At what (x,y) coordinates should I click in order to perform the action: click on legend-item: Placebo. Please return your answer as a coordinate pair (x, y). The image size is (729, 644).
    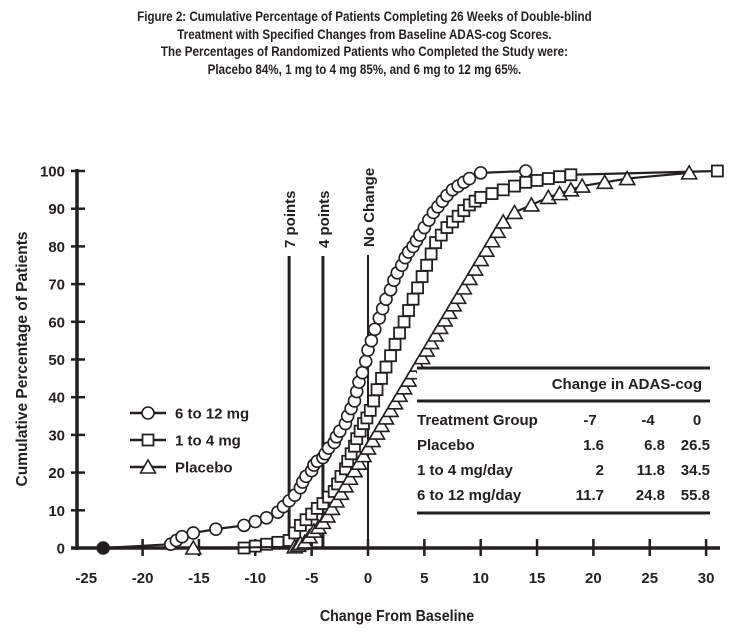
    Looking at the image, I should click on (181, 467).